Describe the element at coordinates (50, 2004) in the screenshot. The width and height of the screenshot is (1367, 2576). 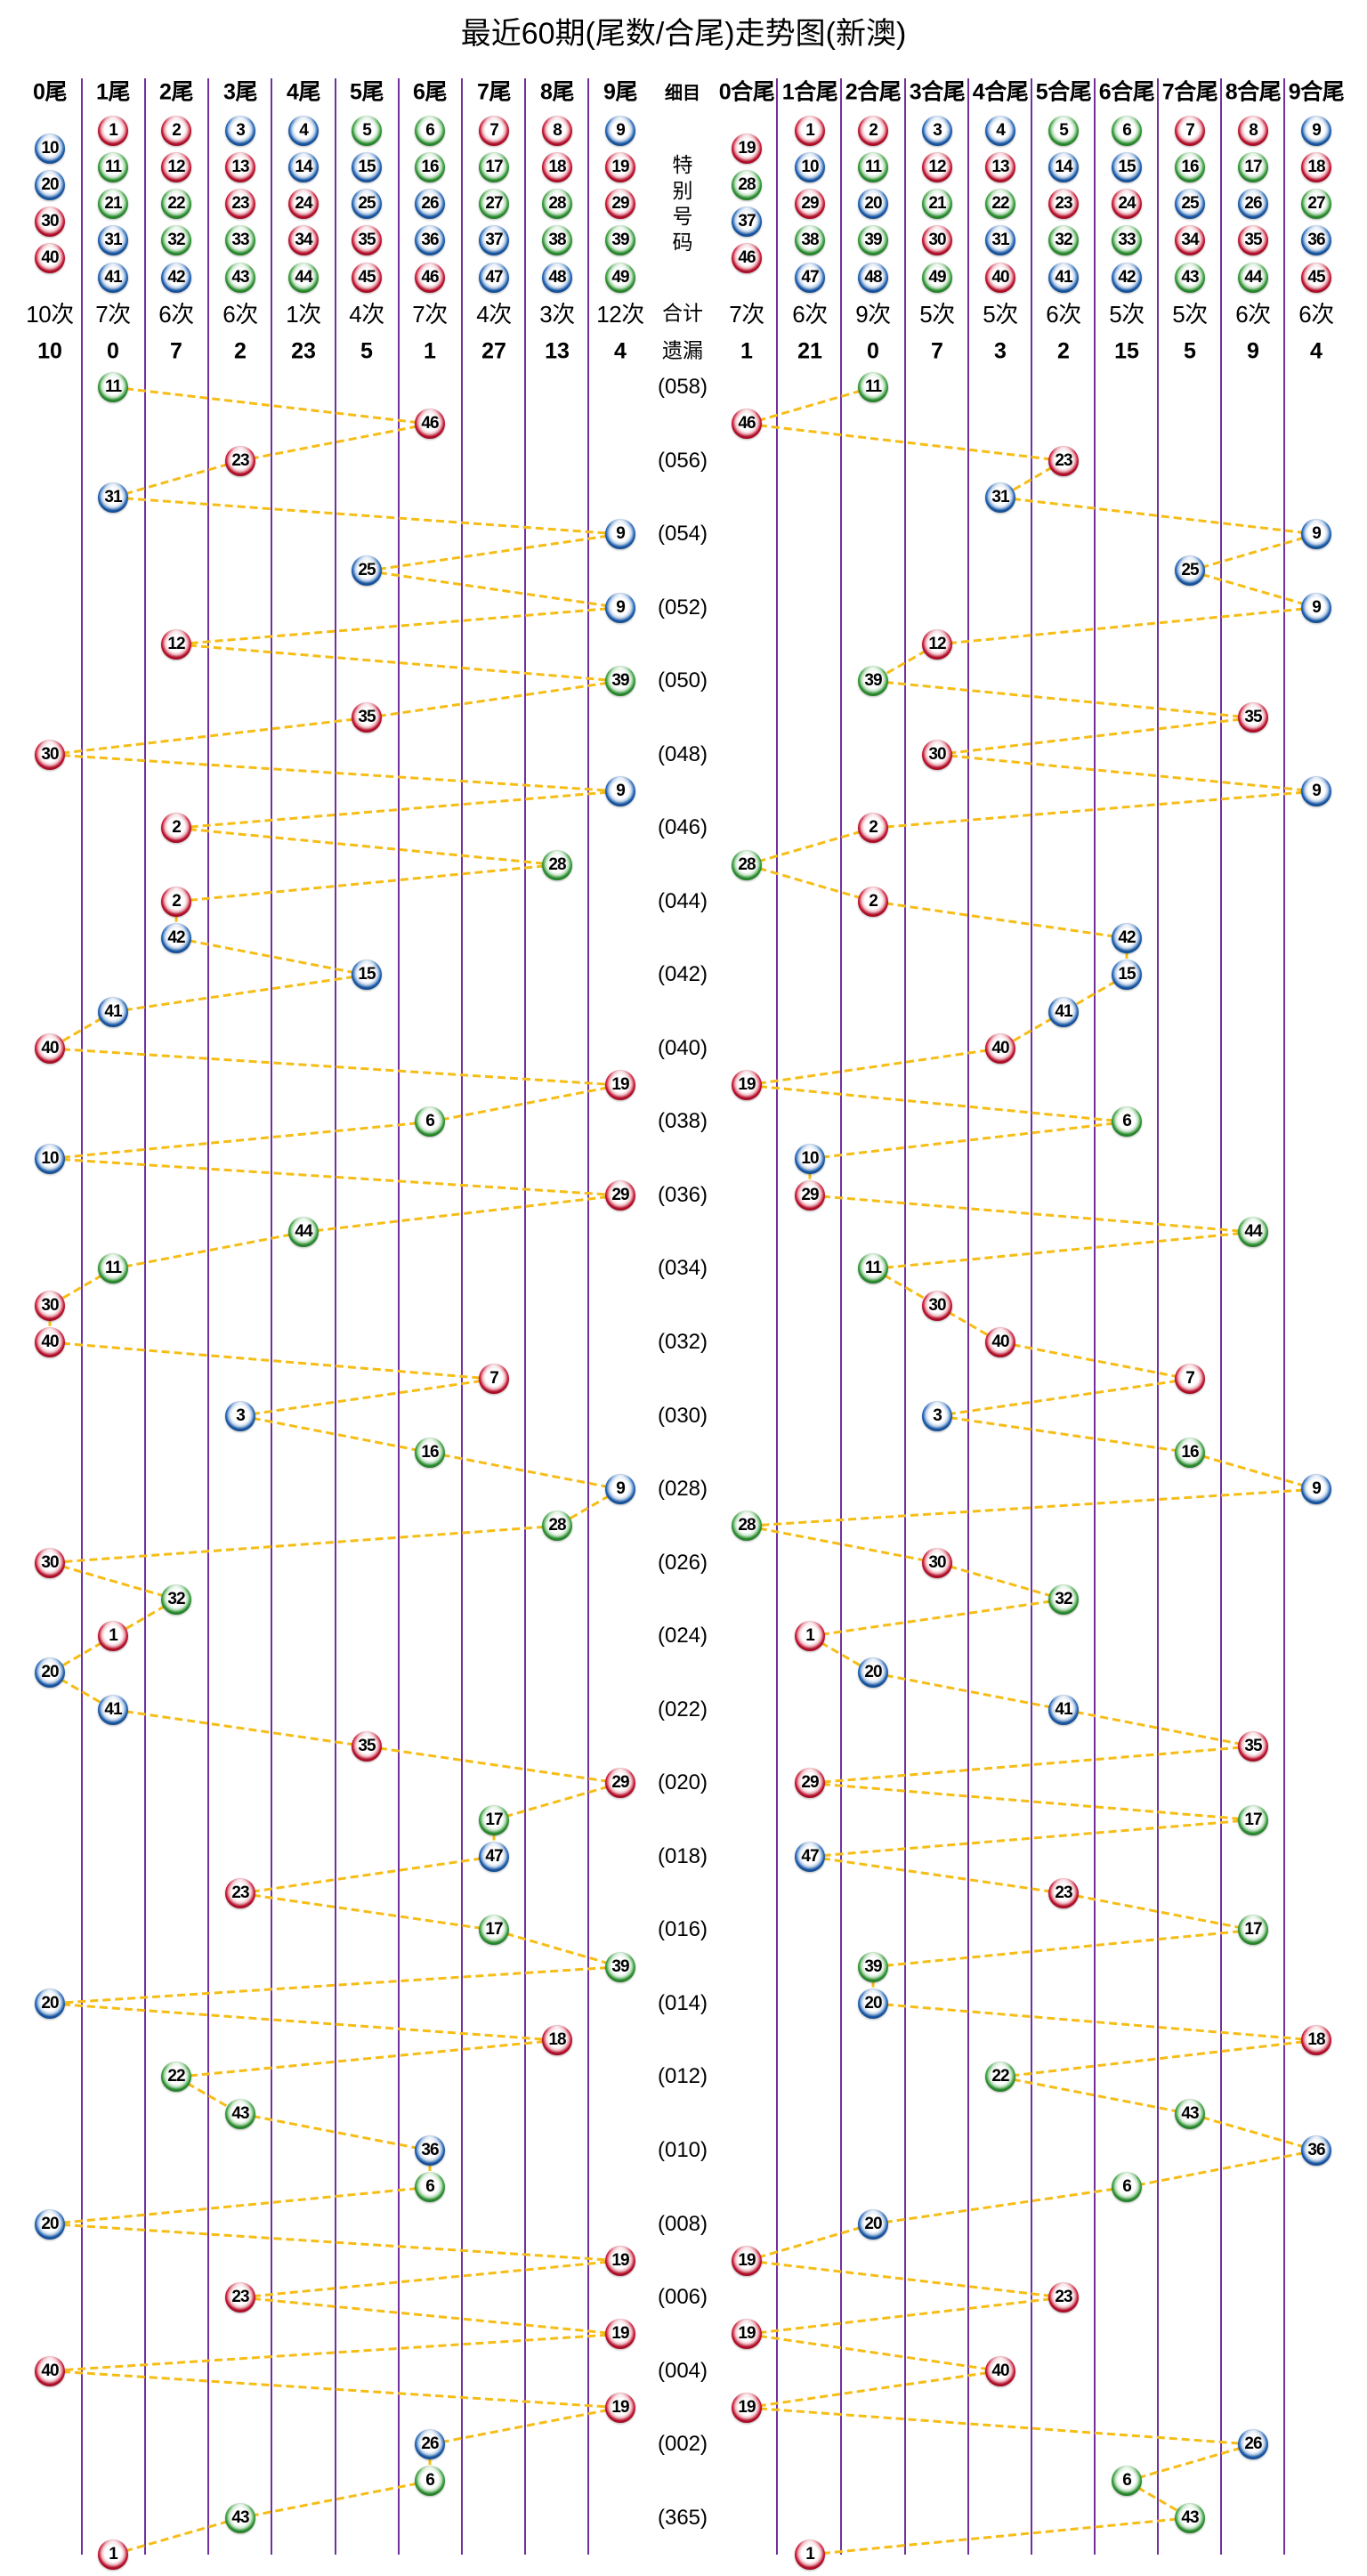
I see `tail-trend-ball: 20` at that location.